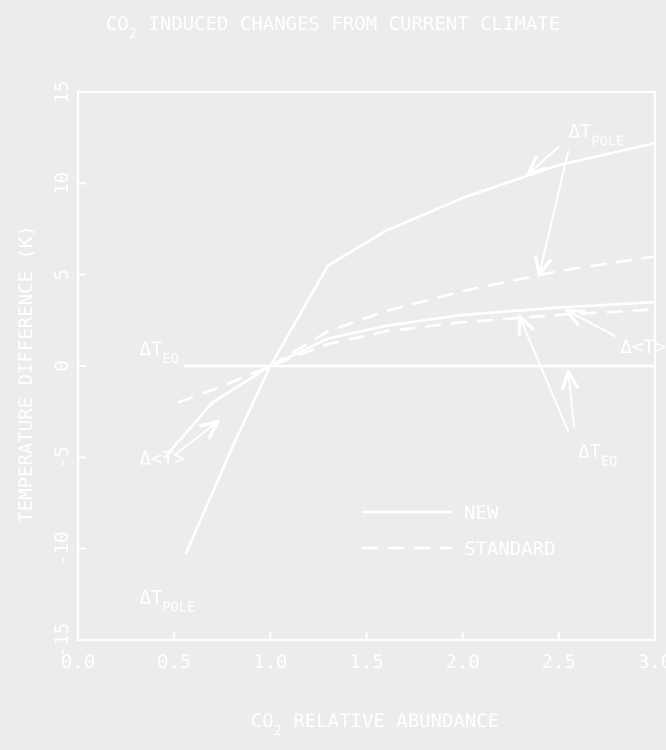 The height and width of the screenshot is (750, 666). What do you see at coordinates (62, 640) in the screenshot?
I see `y-tick-label: -15` at bounding box center [62, 640].